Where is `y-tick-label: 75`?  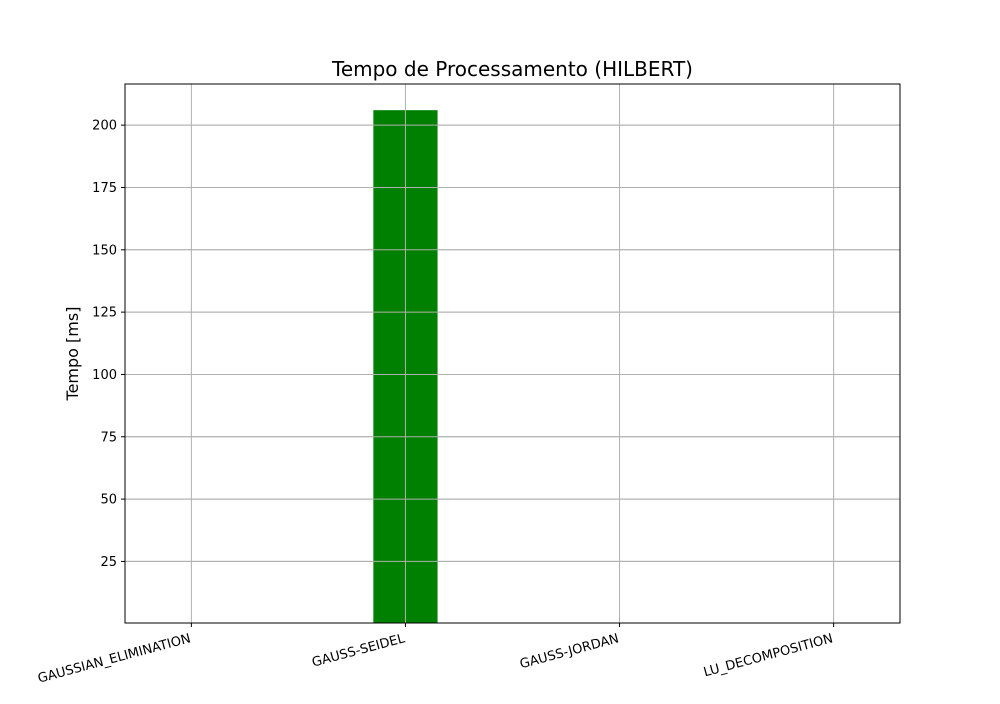
y-tick-label: 75 is located at coordinates (108, 437).